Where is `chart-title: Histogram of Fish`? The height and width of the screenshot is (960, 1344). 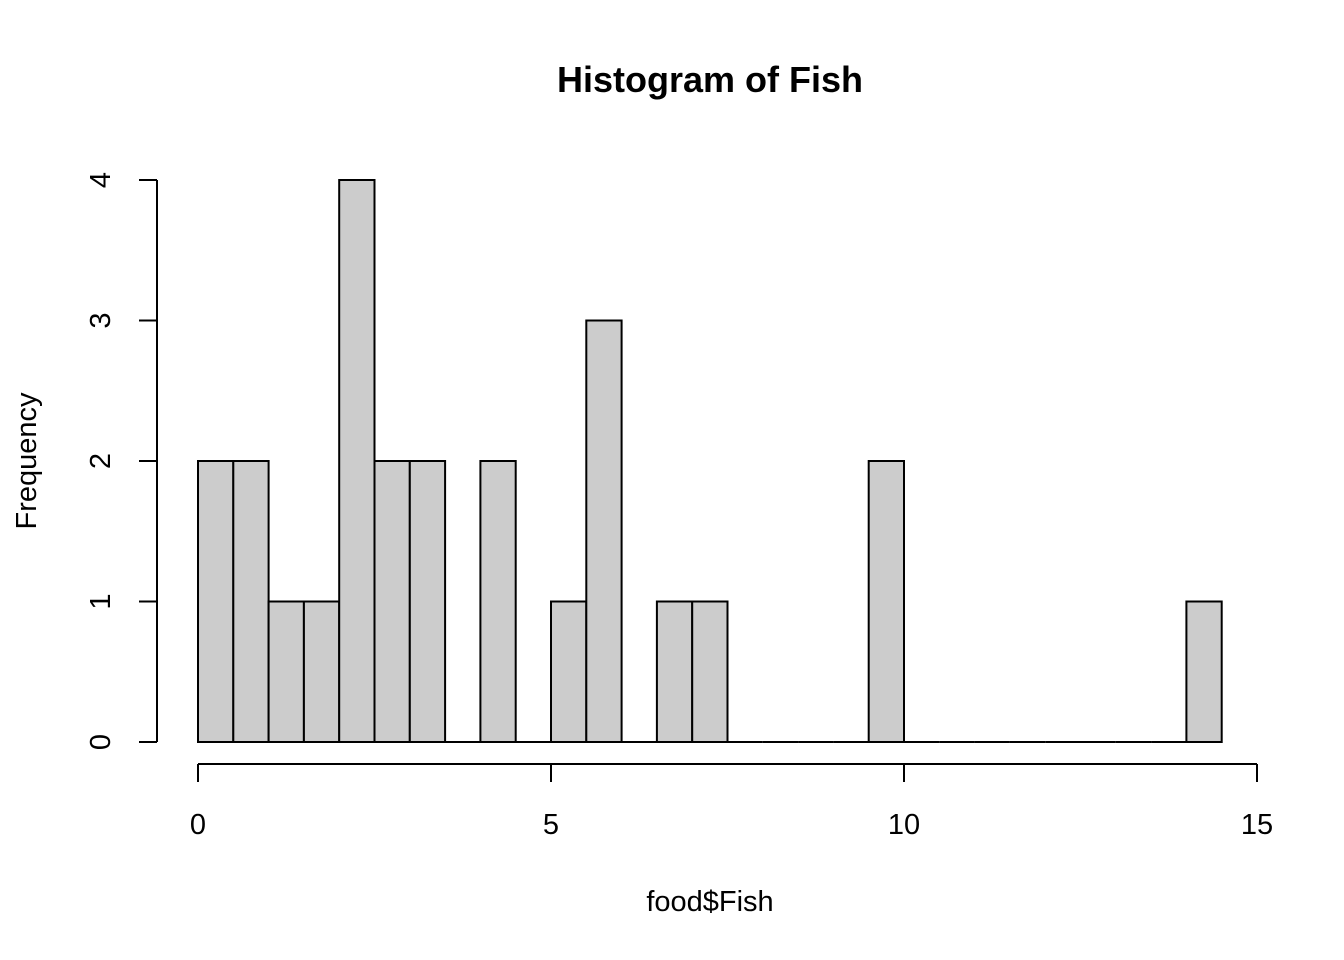 chart-title: Histogram of Fish is located at coordinates (710, 79).